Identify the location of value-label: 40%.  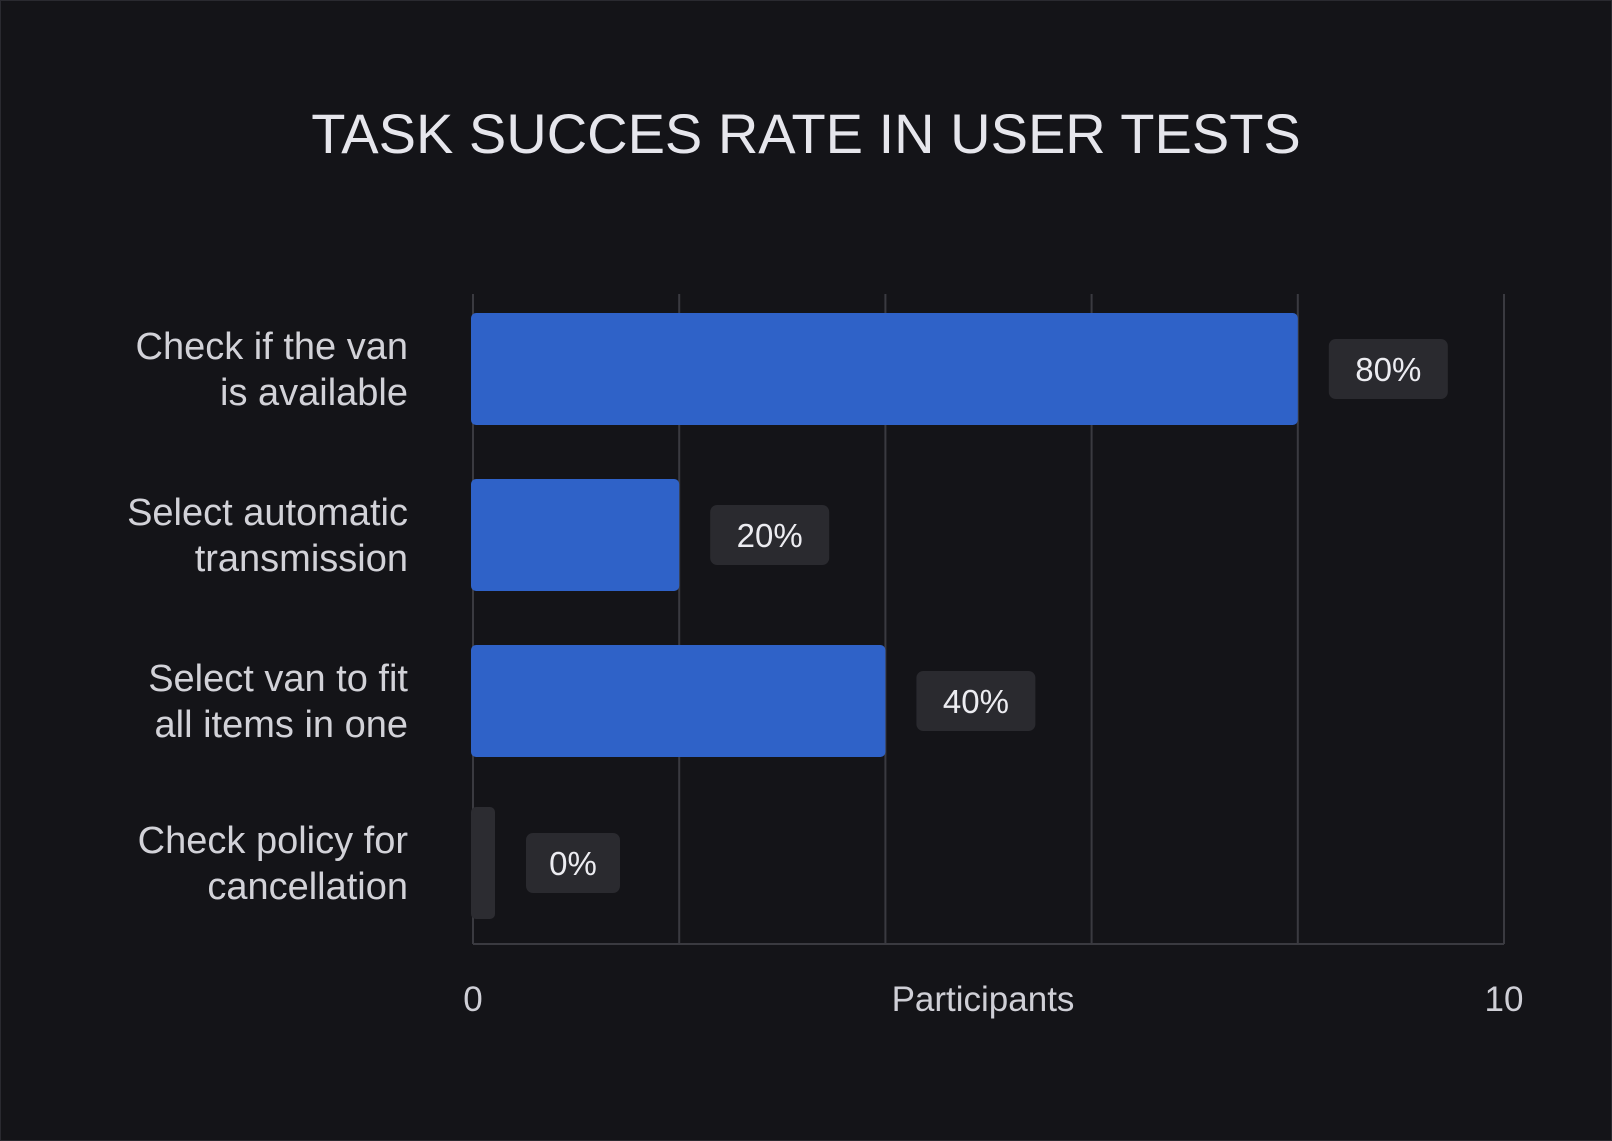
(976, 701).